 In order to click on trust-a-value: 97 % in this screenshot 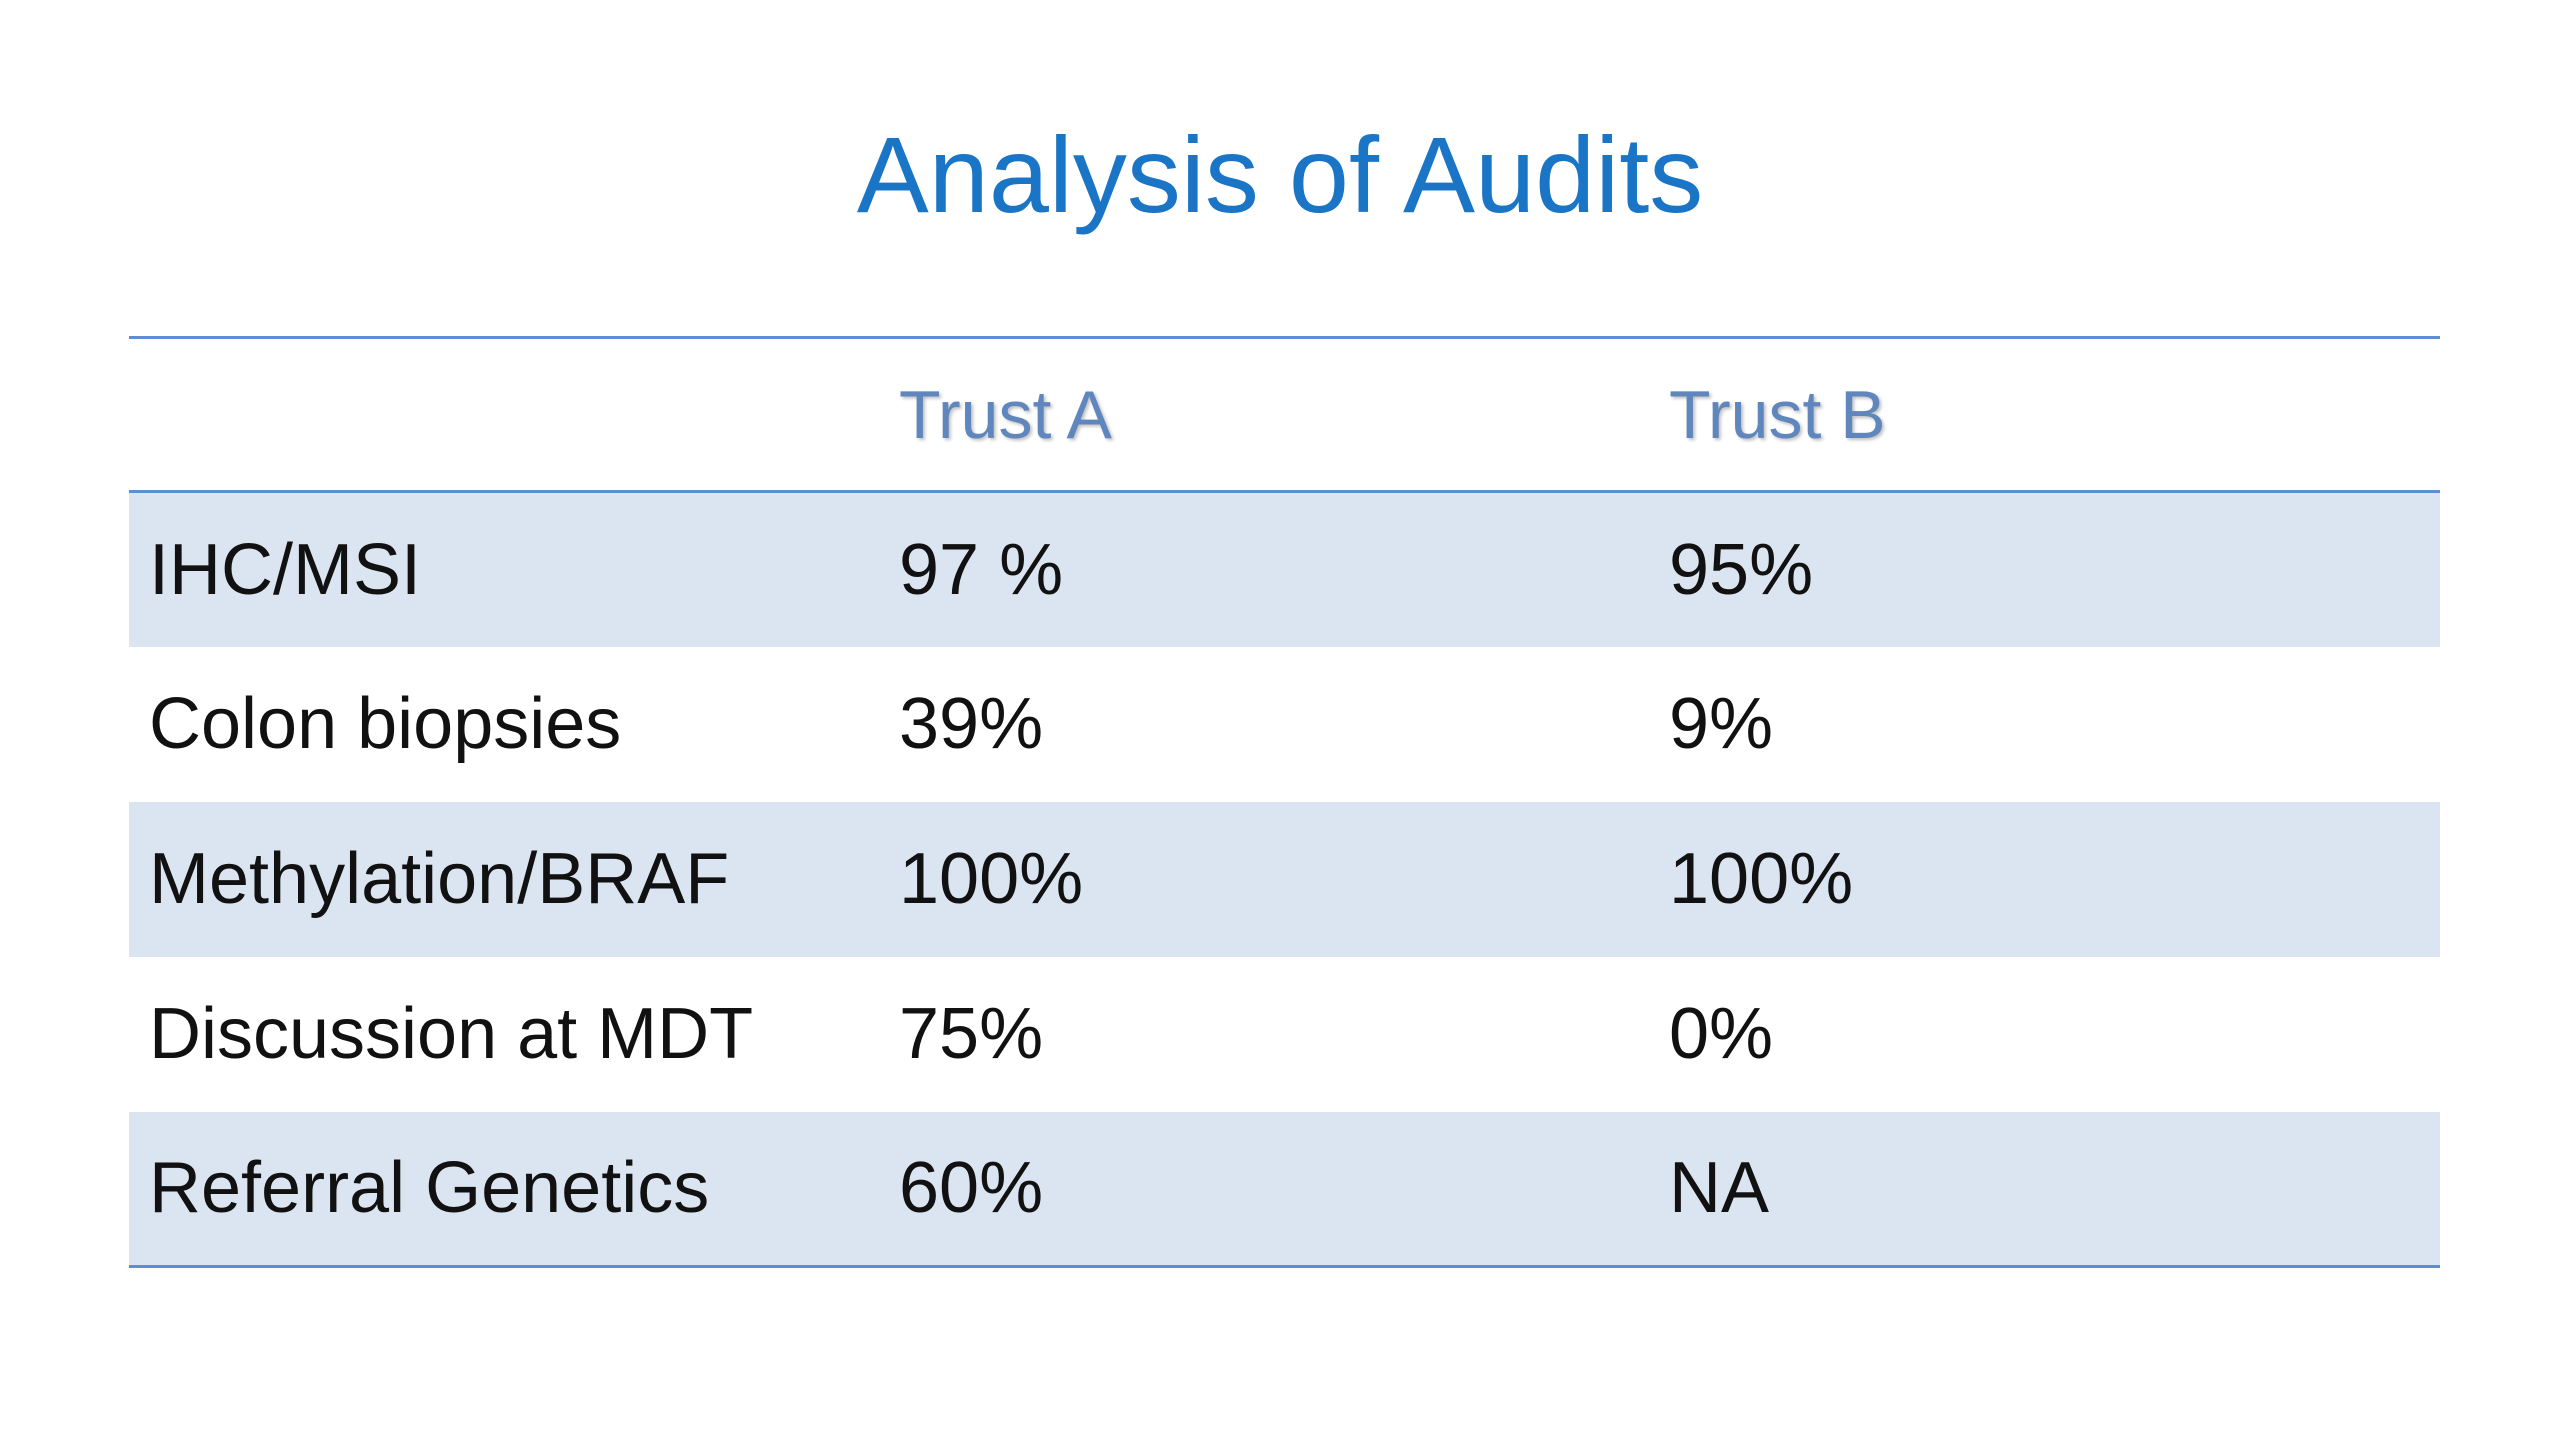, I will do `click(1284, 569)`.